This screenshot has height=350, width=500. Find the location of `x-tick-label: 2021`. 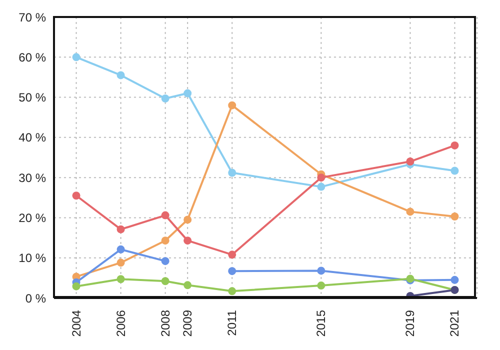

x-tick-label: 2021 is located at coordinates (455, 323).